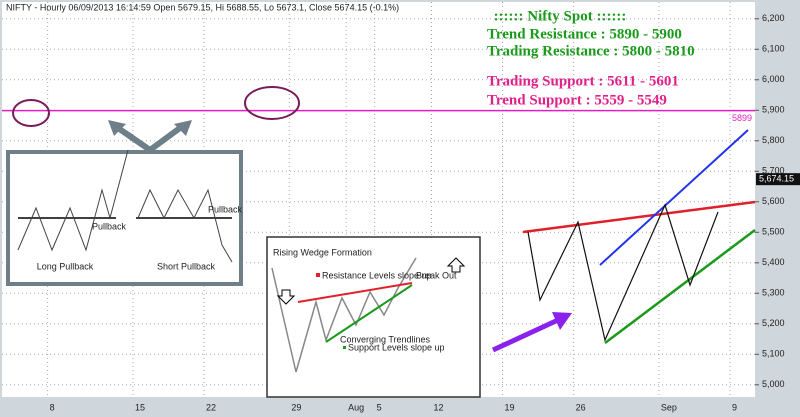 This screenshot has height=417, width=800. Describe the element at coordinates (674, 197) in the screenshot. I see `blue-trendline` at that location.